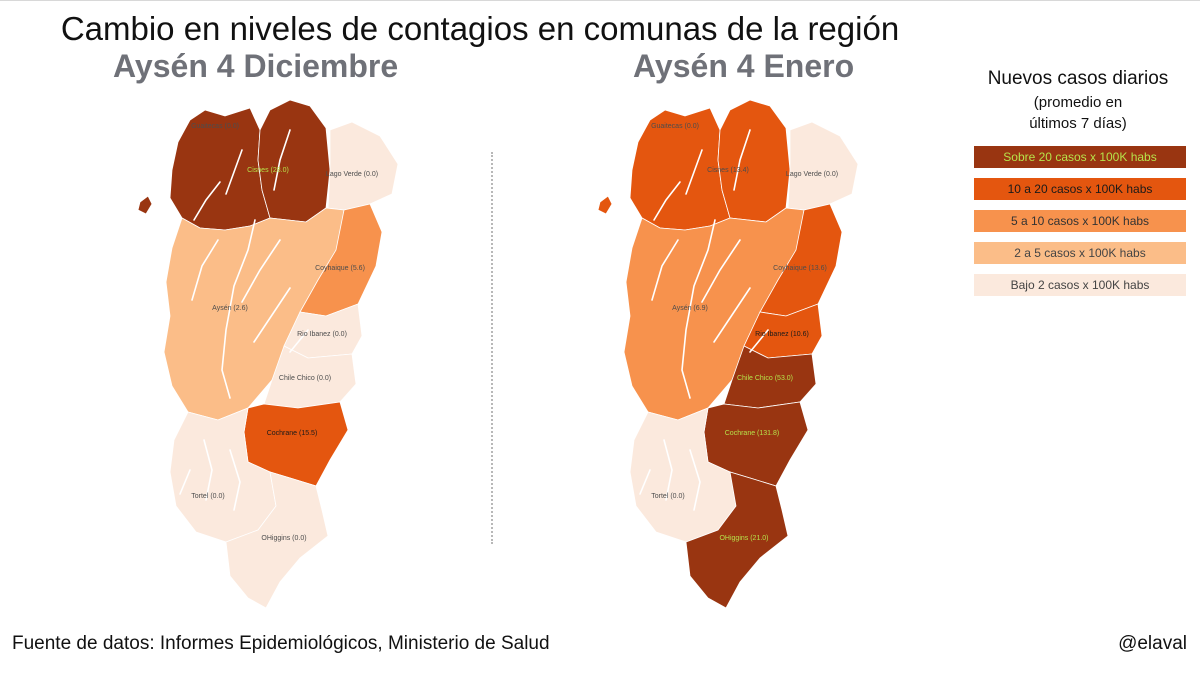 Image resolution: width=1200 pixels, height=675 pixels. Describe the element at coordinates (292, 433) in the screenshot. I see `commune-label-cochrane: Cochrane (15.5)` at that location.